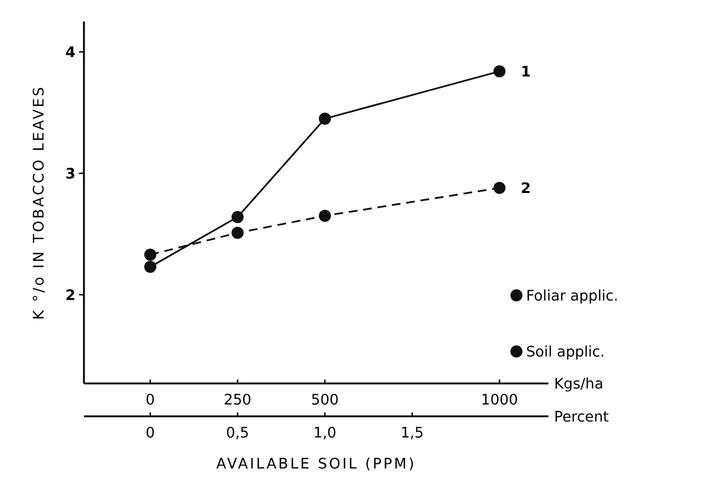  What do you see at coordinates (70, 174) in the screenshot?
I see `y-tick-label: 3` at bounding box center [70, 174].